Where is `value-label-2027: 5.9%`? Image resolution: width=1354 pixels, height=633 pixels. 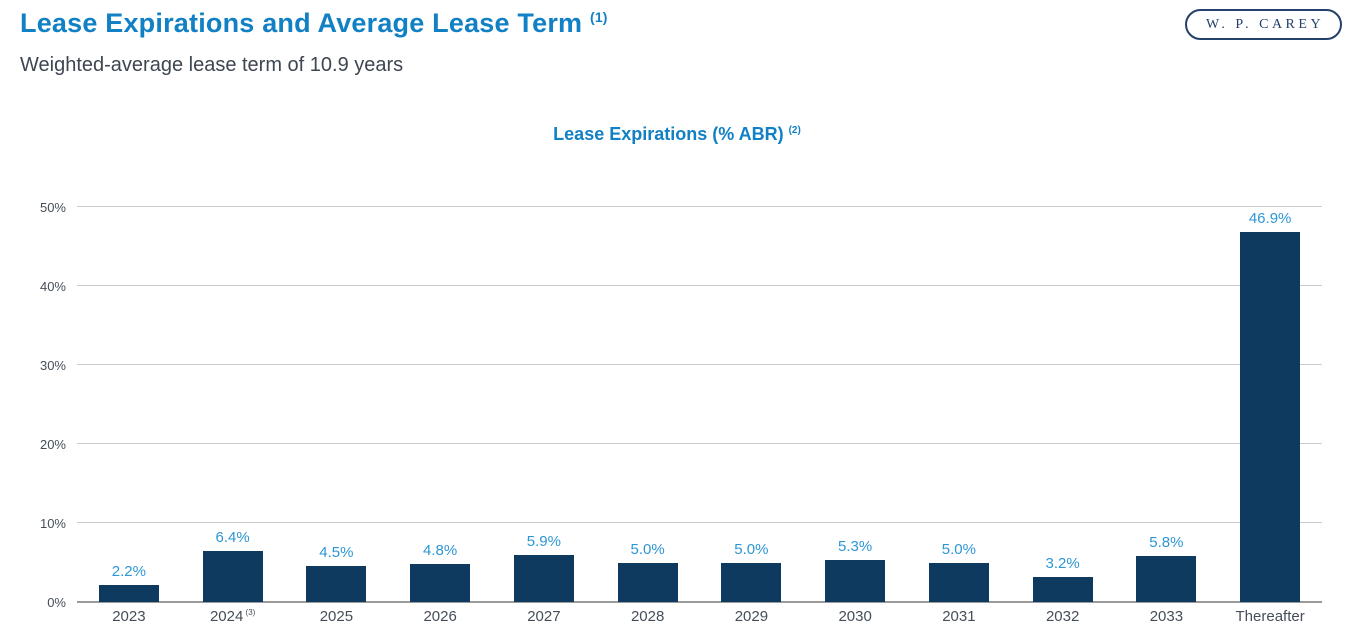 value-label-2027: 5.9% is located at coordinates (543, 542).